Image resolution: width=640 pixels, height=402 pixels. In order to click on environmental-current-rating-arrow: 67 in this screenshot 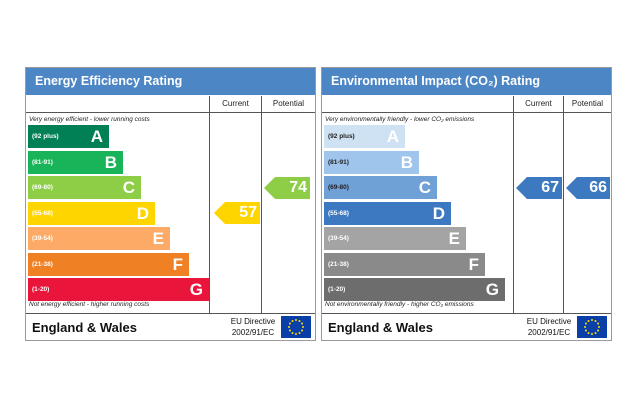, I will do `click(539, 187)`.